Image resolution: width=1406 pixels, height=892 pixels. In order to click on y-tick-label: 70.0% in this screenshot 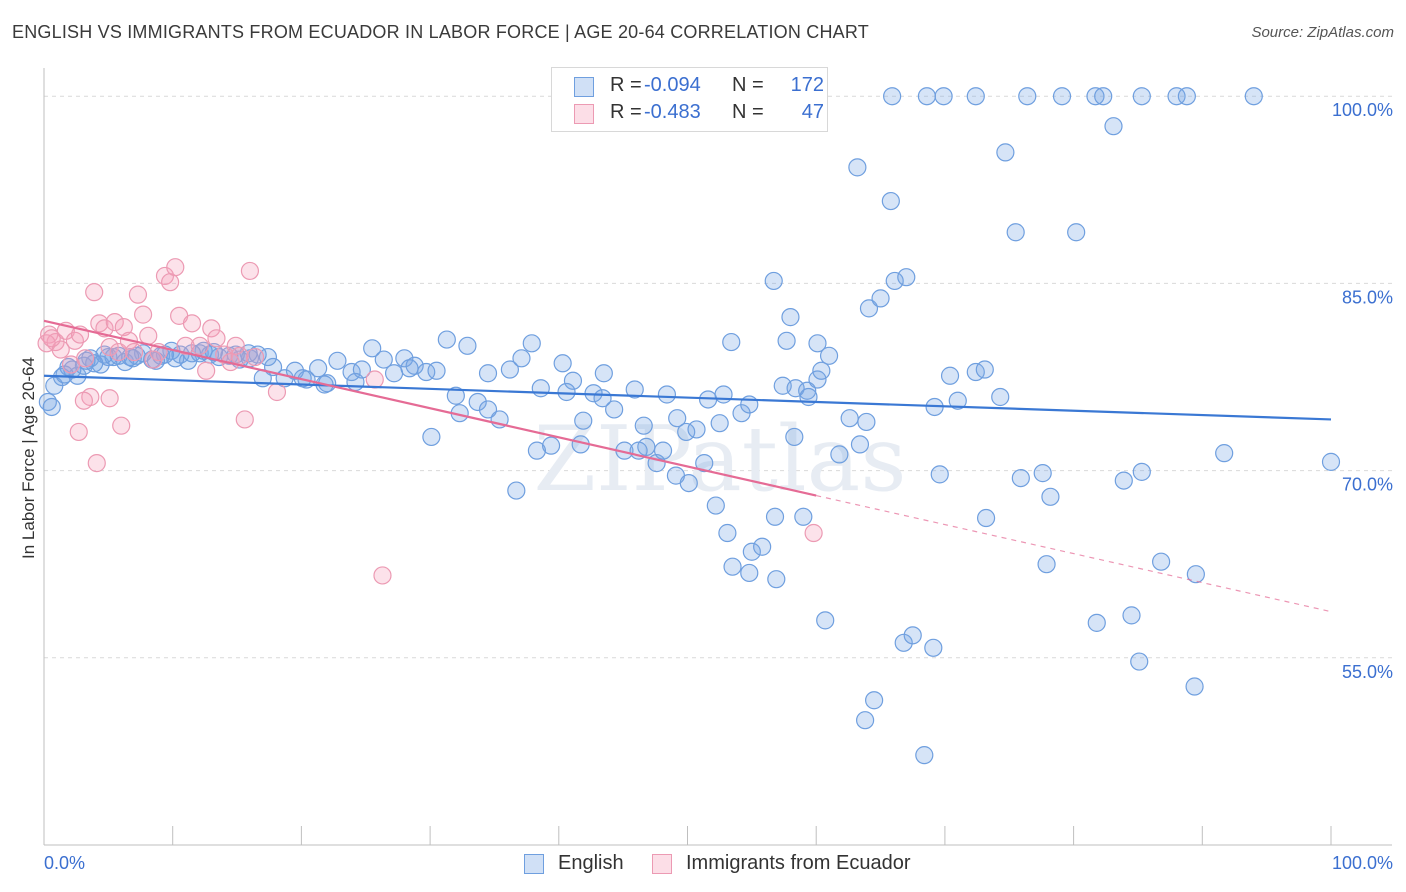, I will do `click(1367, 485)`.